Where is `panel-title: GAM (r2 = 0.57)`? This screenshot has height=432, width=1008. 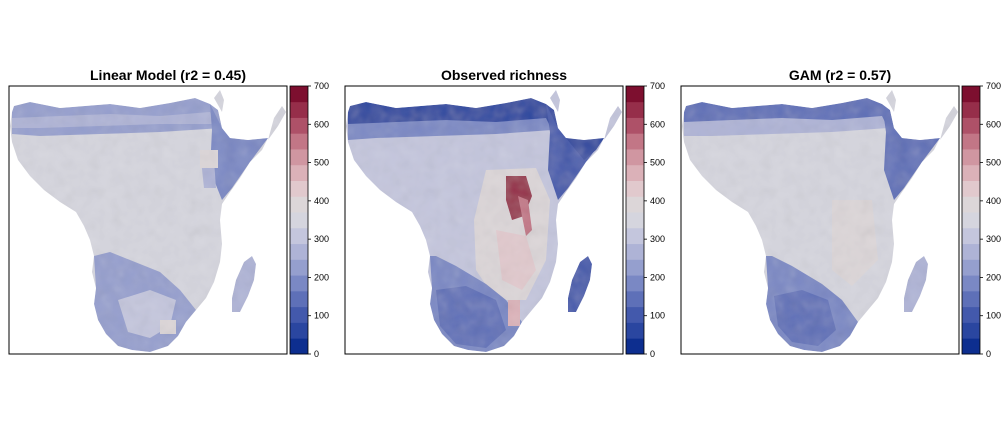
panel-title: GAM (r2 = 0.57) is located at coordinates (840, 75).